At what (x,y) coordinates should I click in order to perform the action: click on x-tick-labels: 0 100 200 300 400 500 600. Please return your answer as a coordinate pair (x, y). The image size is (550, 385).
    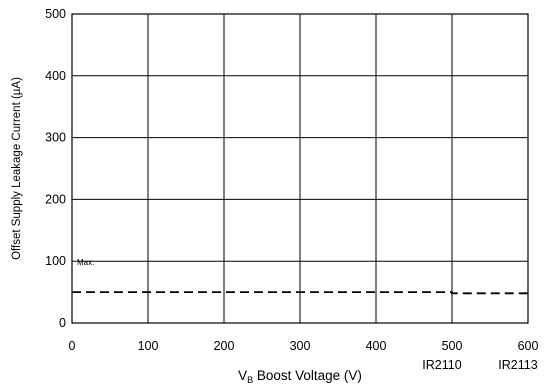
    Looking at the image, I should click on (304, 346).